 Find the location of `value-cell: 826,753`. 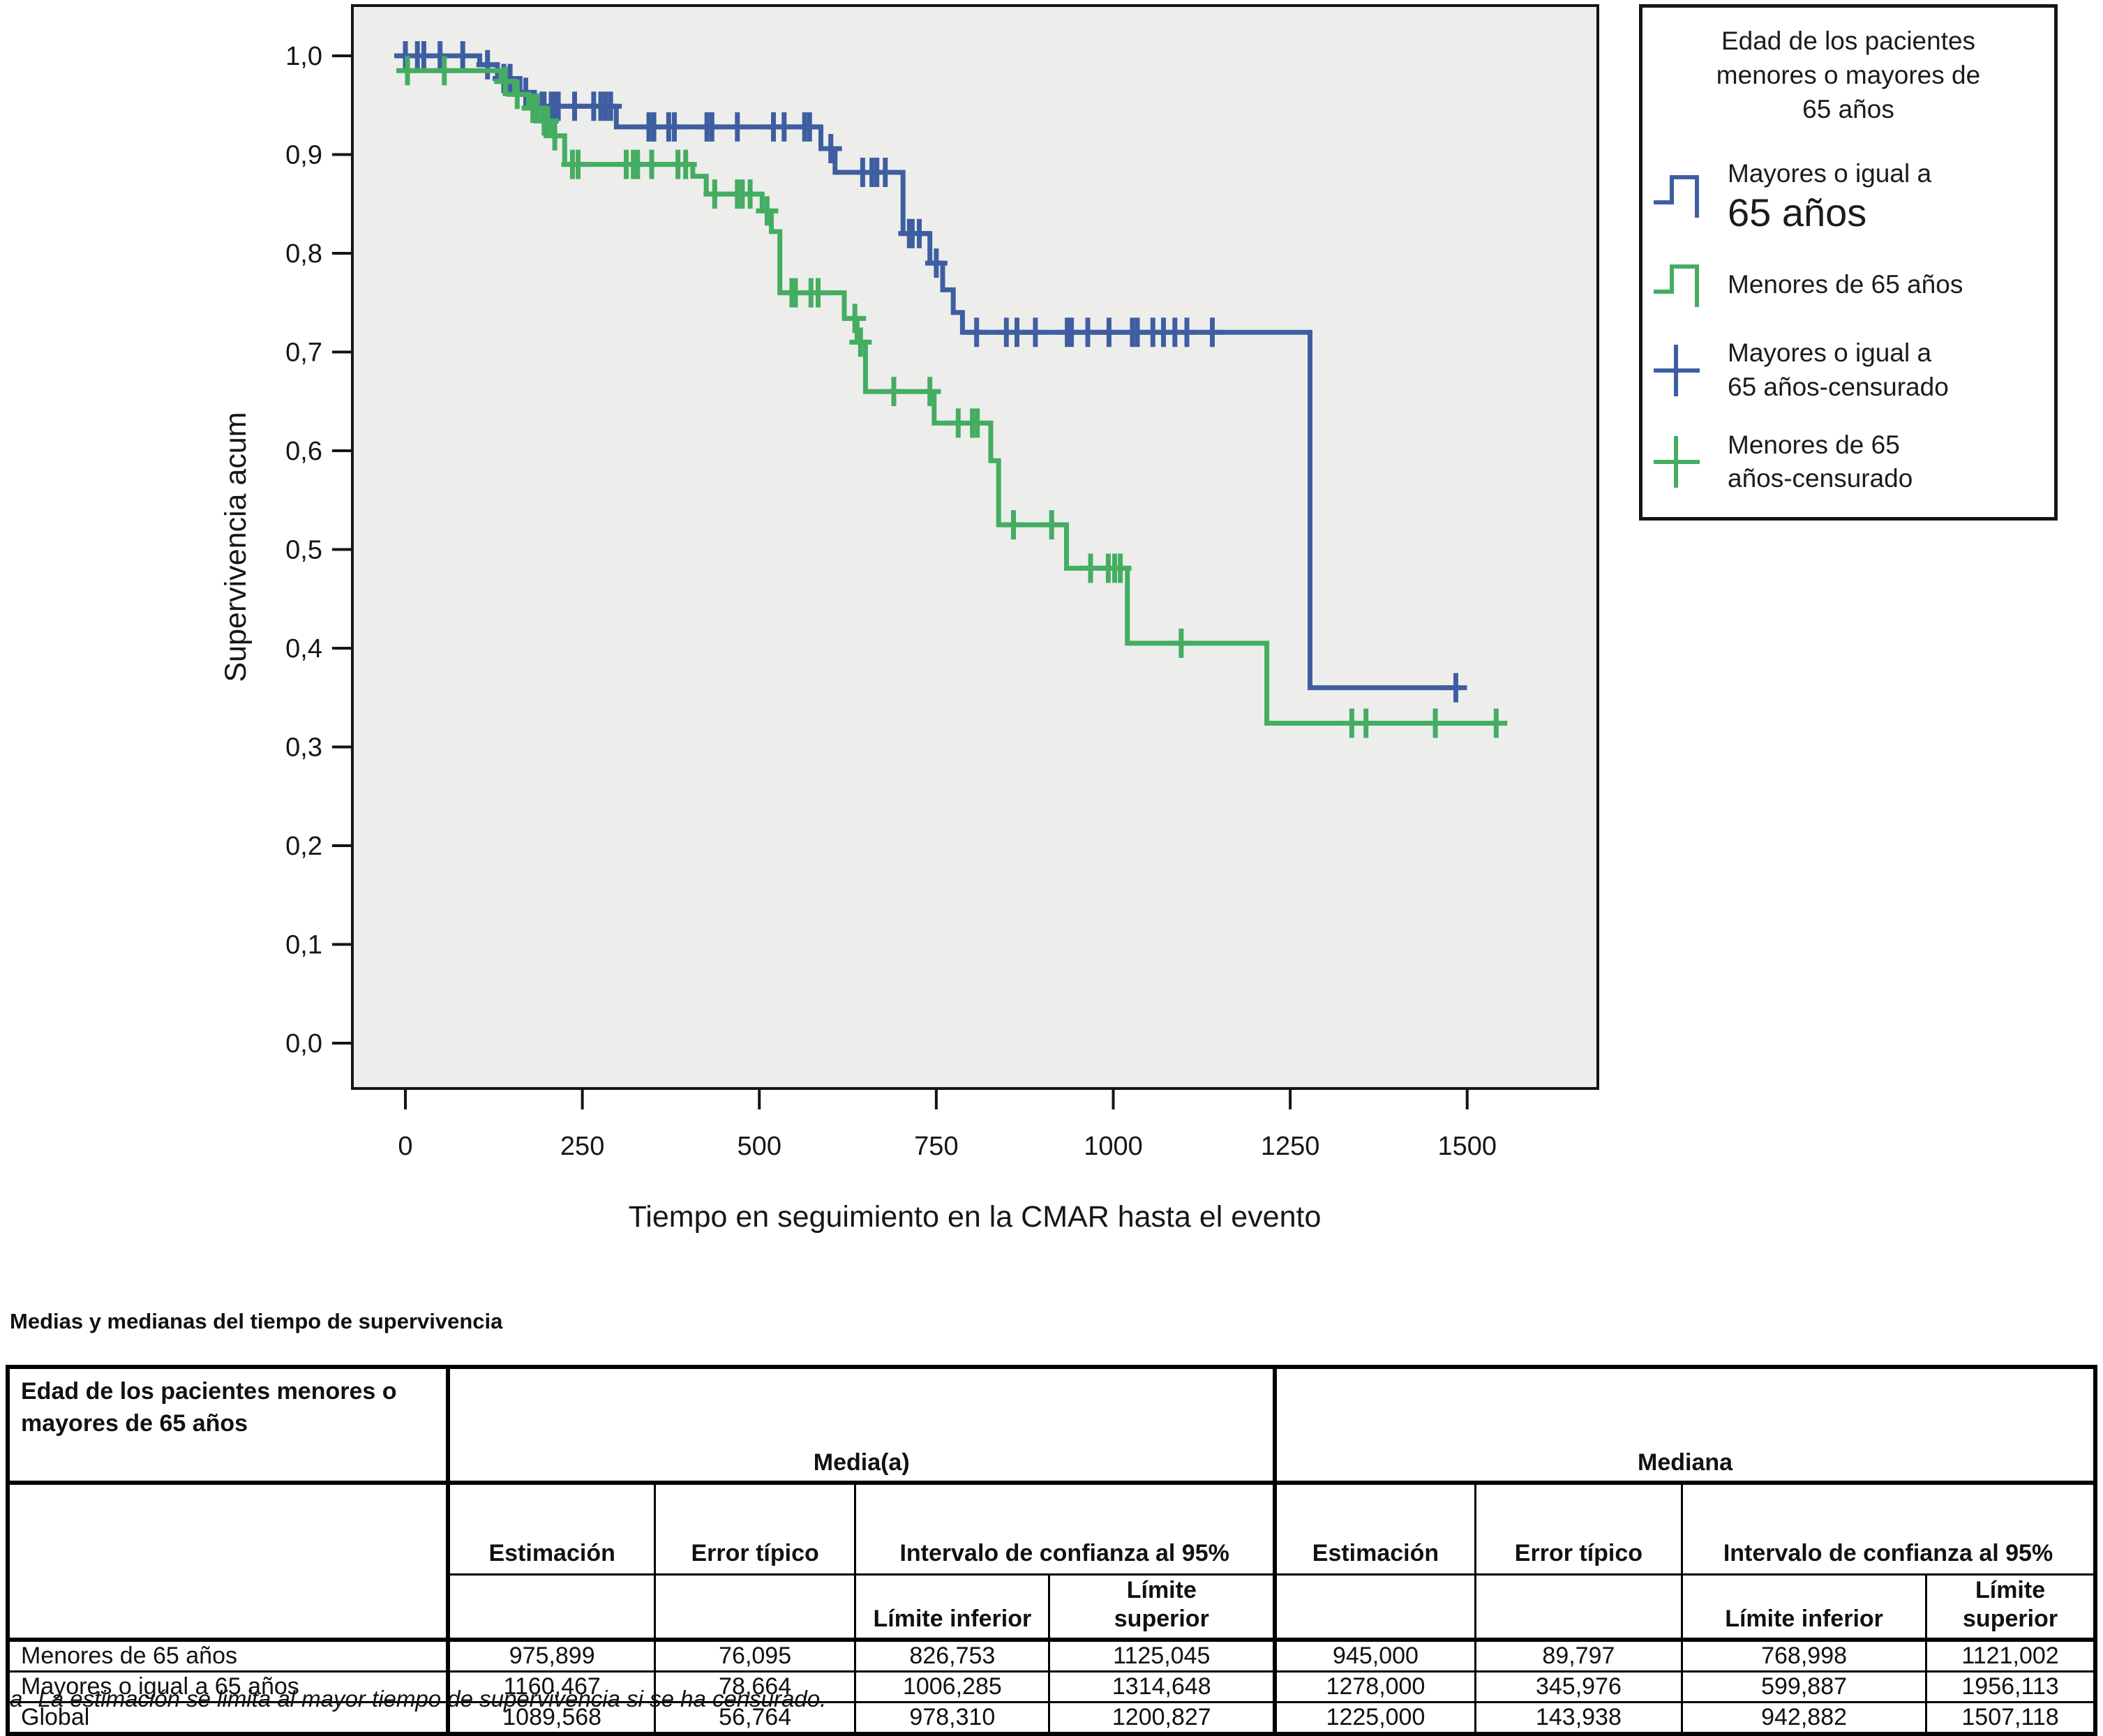

value-cell: 826,753 is located at coordinates (952, 1655).